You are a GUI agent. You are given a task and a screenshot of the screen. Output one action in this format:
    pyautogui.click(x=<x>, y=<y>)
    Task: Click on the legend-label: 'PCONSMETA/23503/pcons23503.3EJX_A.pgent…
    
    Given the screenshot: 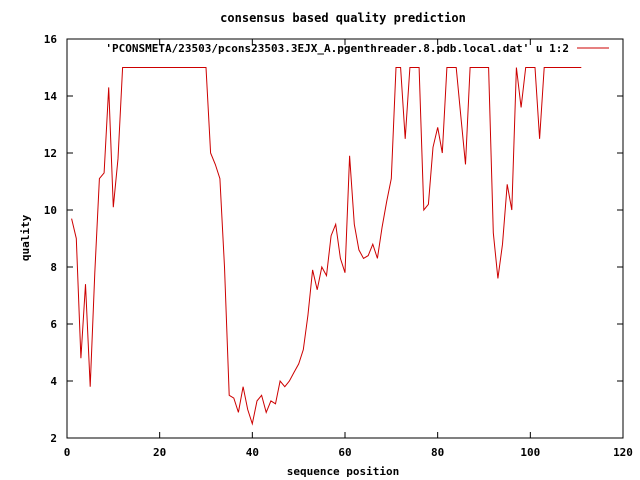 What is the action you would take?
    pyautogui.click(x=337, y=48)
    